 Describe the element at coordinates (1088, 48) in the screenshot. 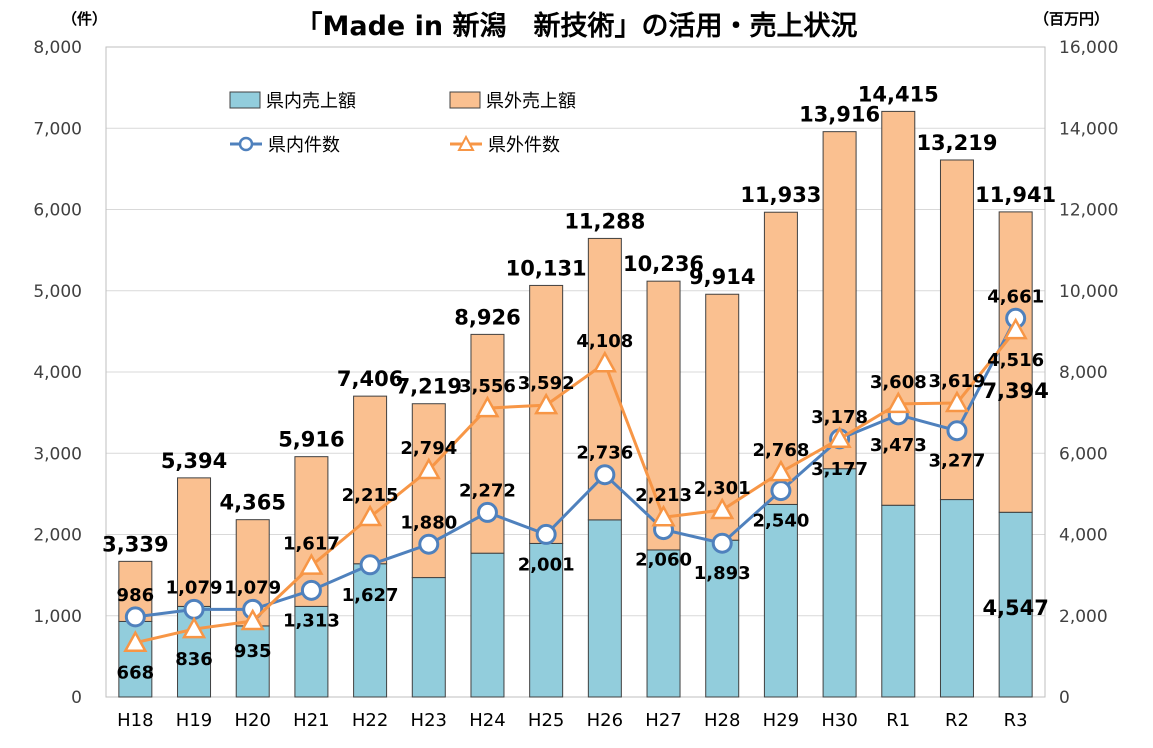

I see `right-axis-tick-label: 16,000` at that location.